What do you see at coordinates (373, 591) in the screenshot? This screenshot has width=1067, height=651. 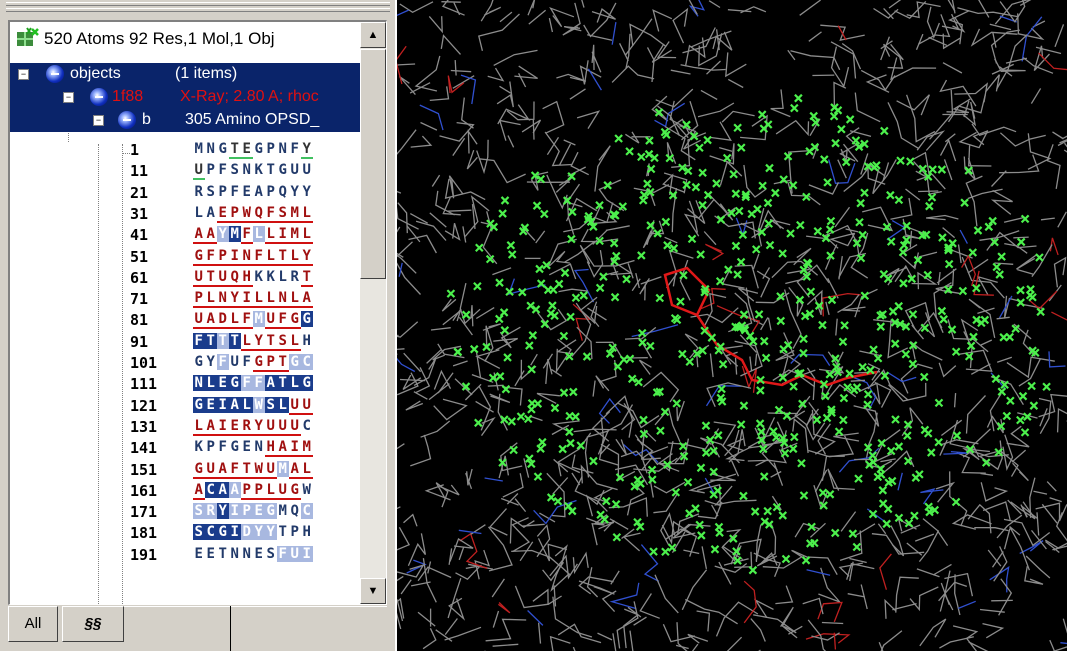 I see `scroll-down-button: ▼` at bounding box center [373, 591].